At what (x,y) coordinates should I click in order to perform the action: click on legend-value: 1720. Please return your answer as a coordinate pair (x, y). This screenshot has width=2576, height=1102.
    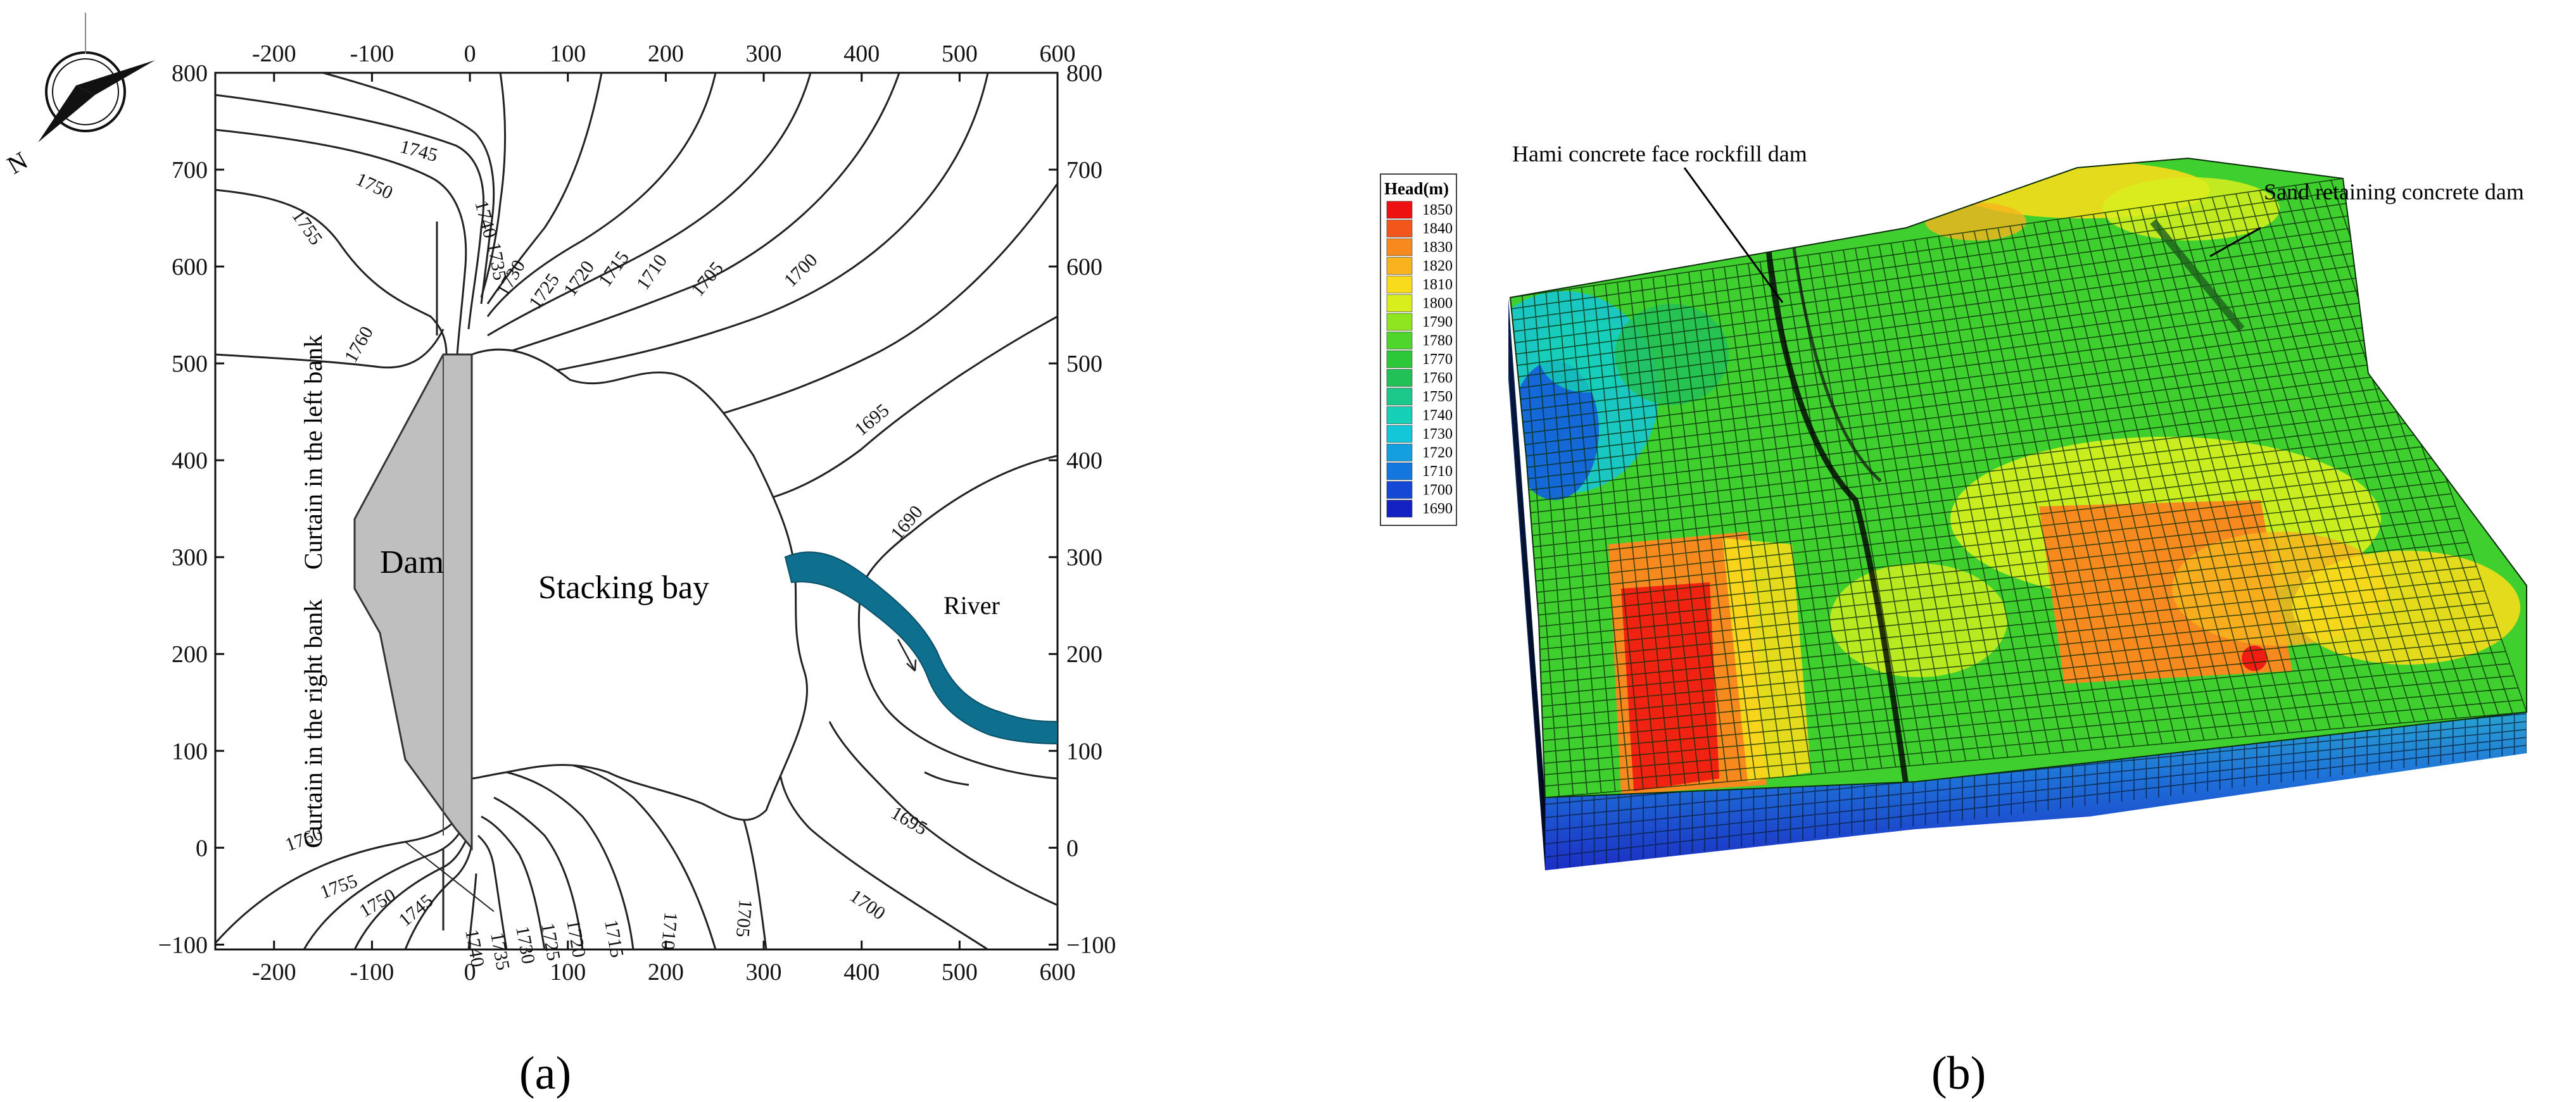
    Looking at the image, I should click on (1437, 453).